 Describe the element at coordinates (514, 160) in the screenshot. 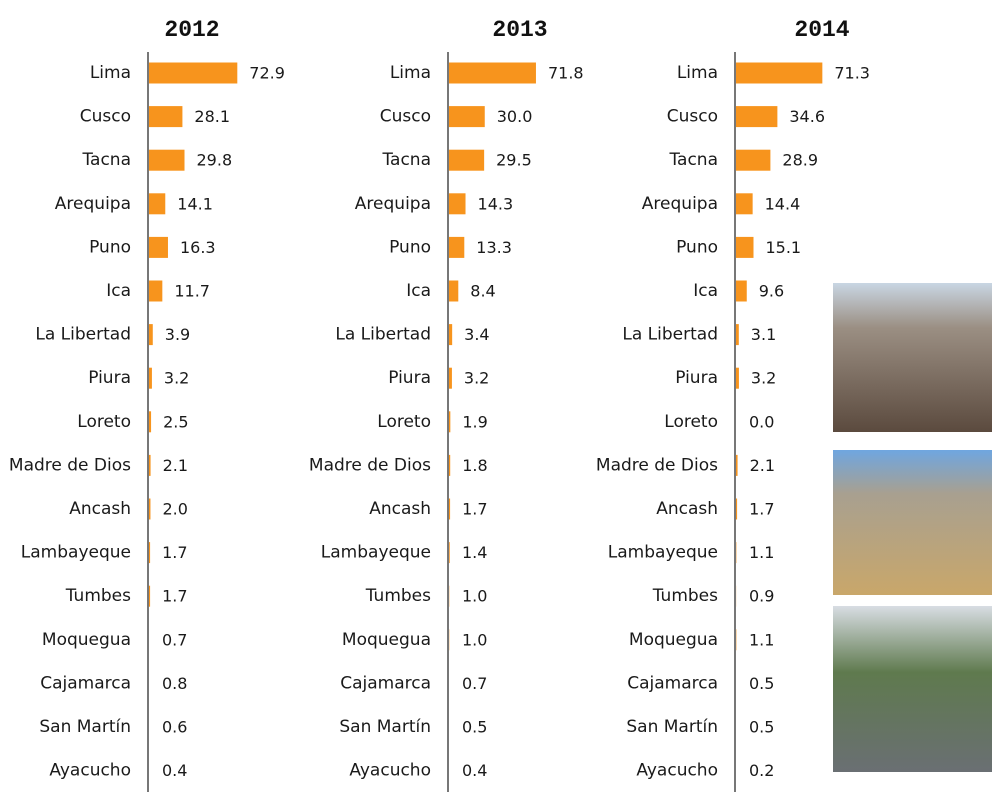

I see `value-label: 29.5` at that location.